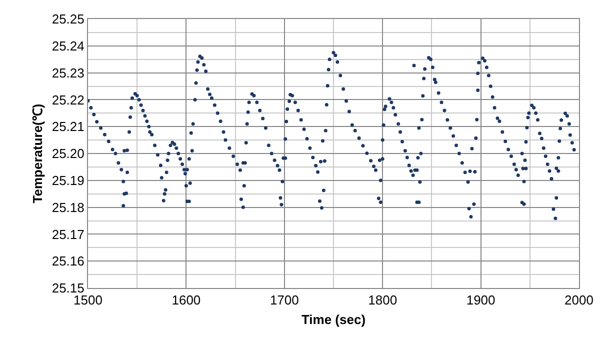 The width and height of the screenshot is (605, 346). I want to click on x-axis-title: Time (sec), so click(333, 320).